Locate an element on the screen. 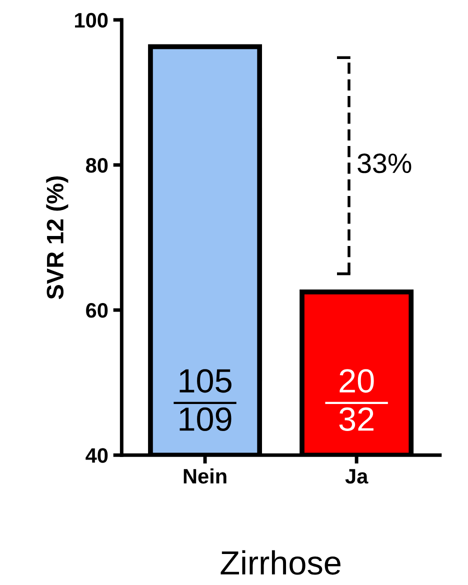 This screenshot has width=468, height=585. y-tick-label: 80 is located at coordinates (97, 165).